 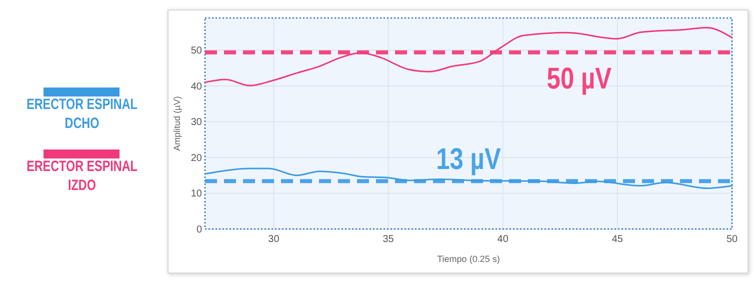 I want to click on text: ERECTOR ESPINAL IZDO, so click(x=82, y=176).